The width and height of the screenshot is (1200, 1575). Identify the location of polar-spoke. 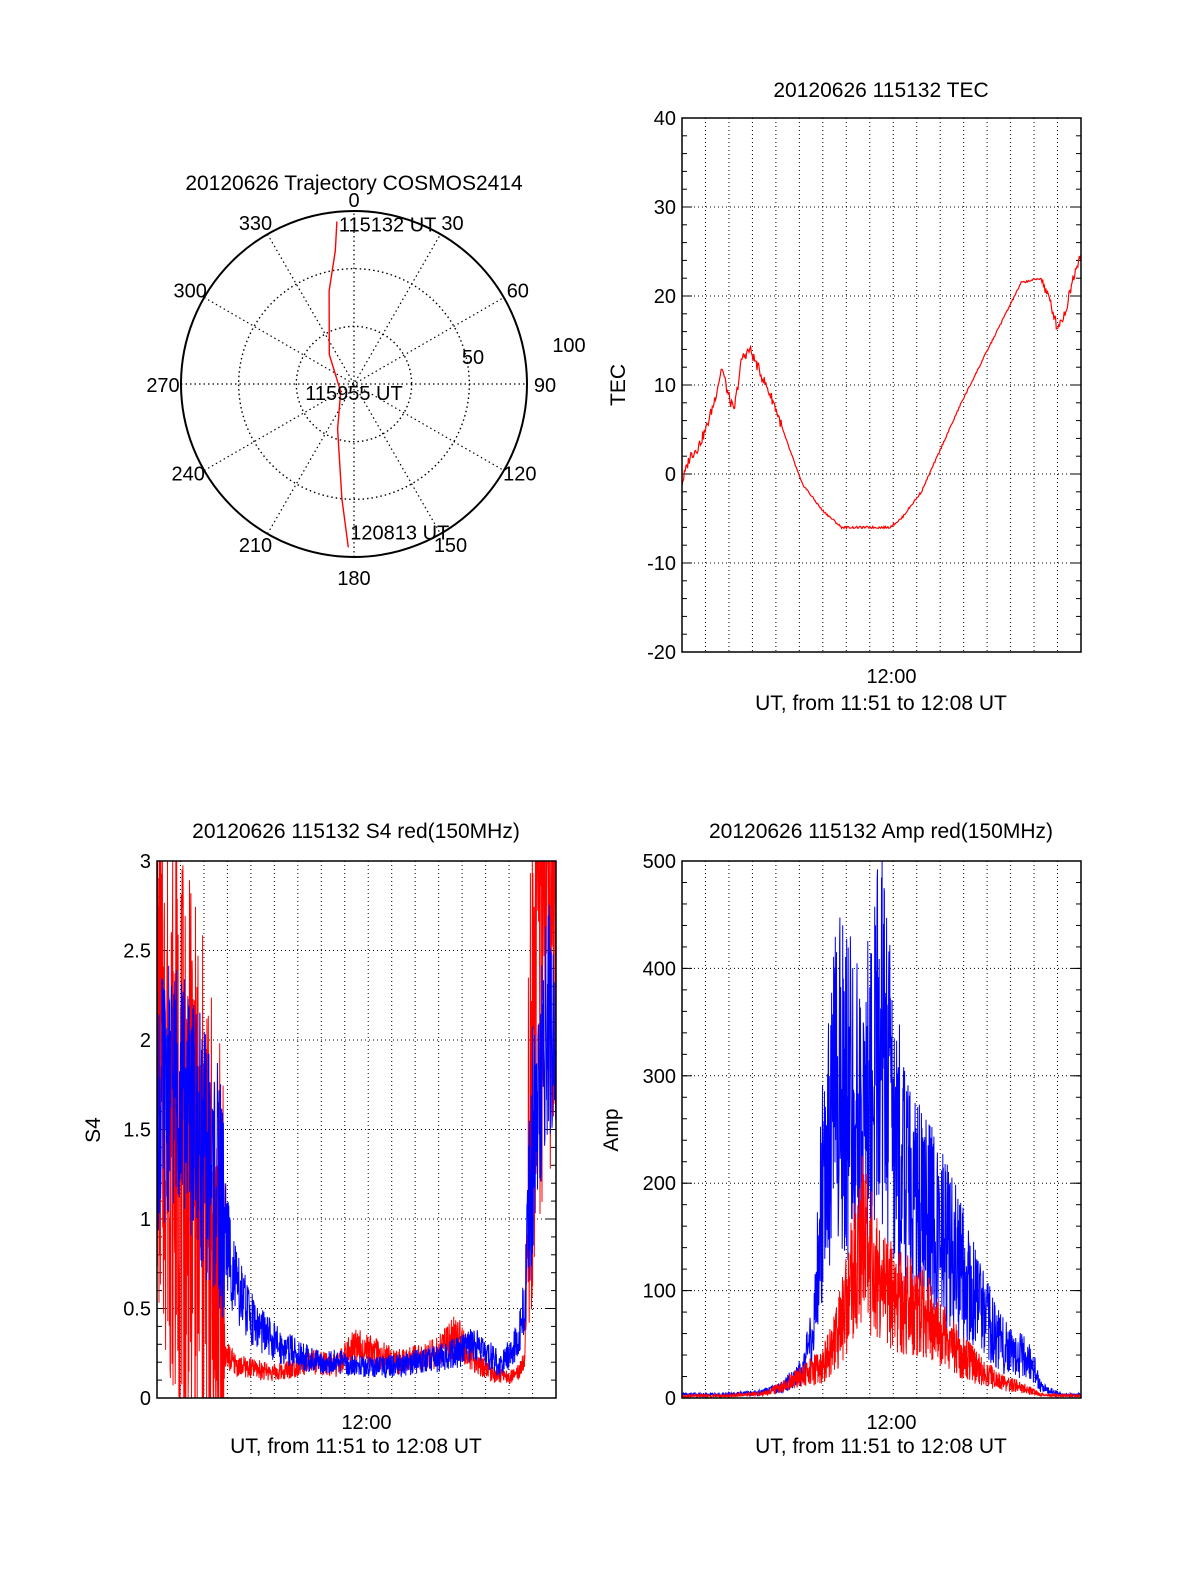
(354, 384).